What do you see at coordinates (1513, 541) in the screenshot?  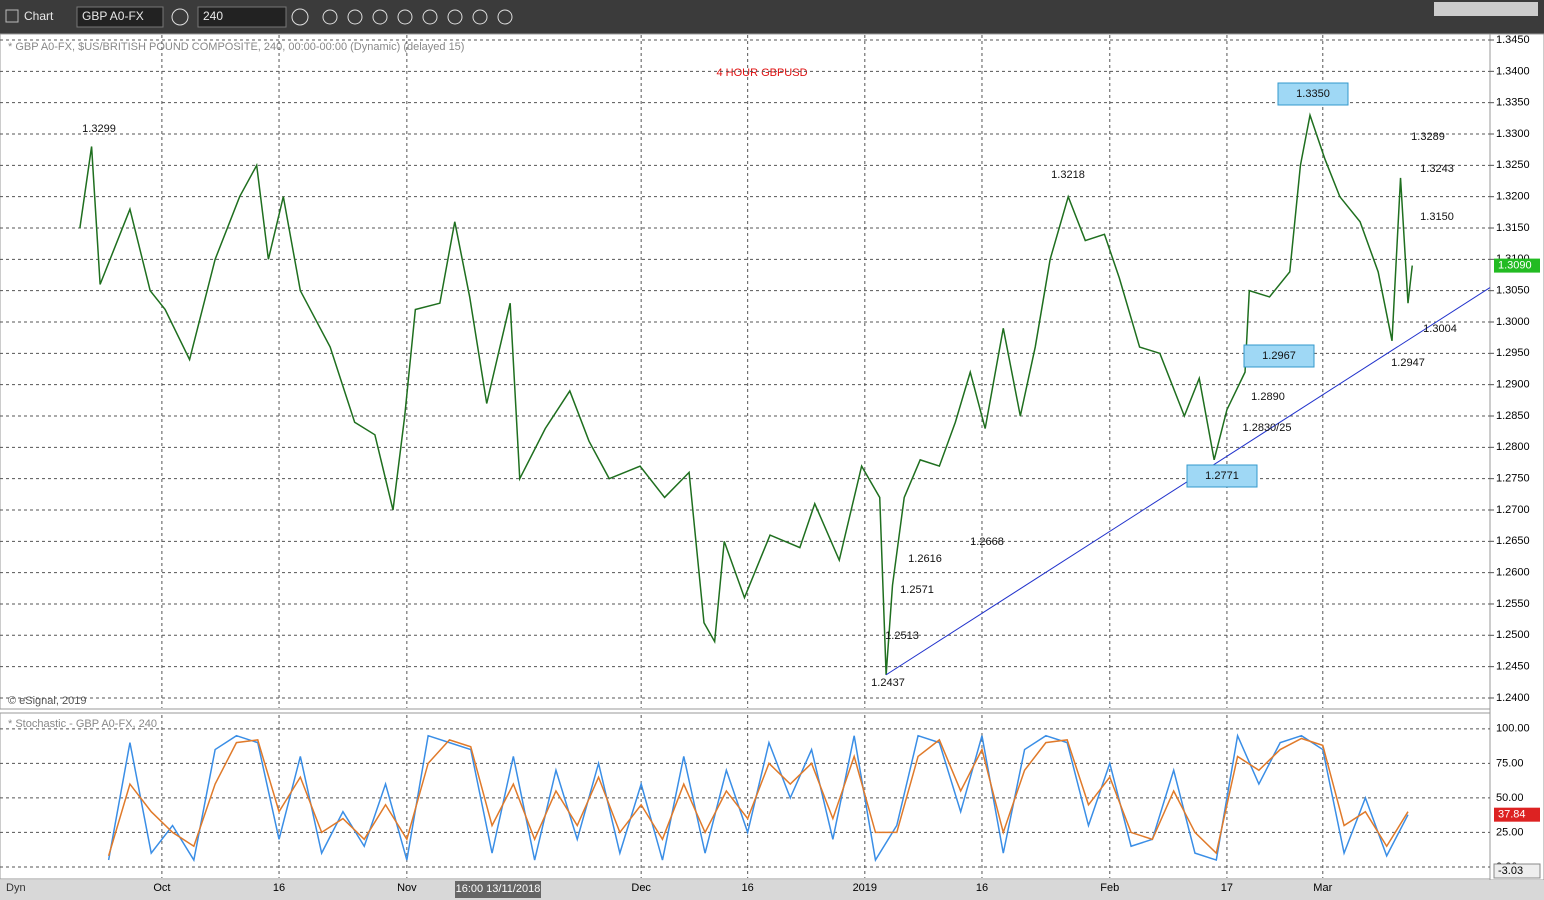 I see `y-tick-label: 1.2650` at bounding box center [1513, 541].